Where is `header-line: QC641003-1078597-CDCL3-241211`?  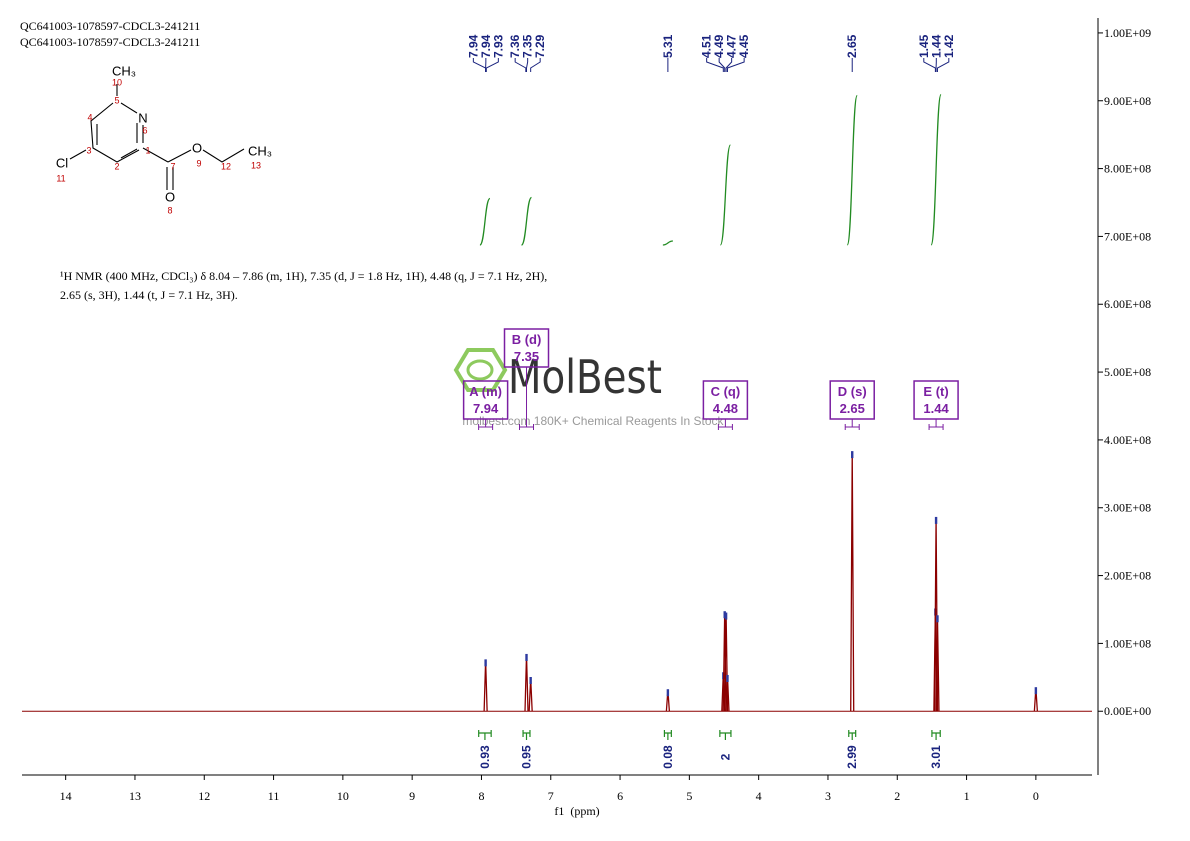
header-line: QC641003-1078597-CDCL3-241211 is located at coordinates (110, 26).